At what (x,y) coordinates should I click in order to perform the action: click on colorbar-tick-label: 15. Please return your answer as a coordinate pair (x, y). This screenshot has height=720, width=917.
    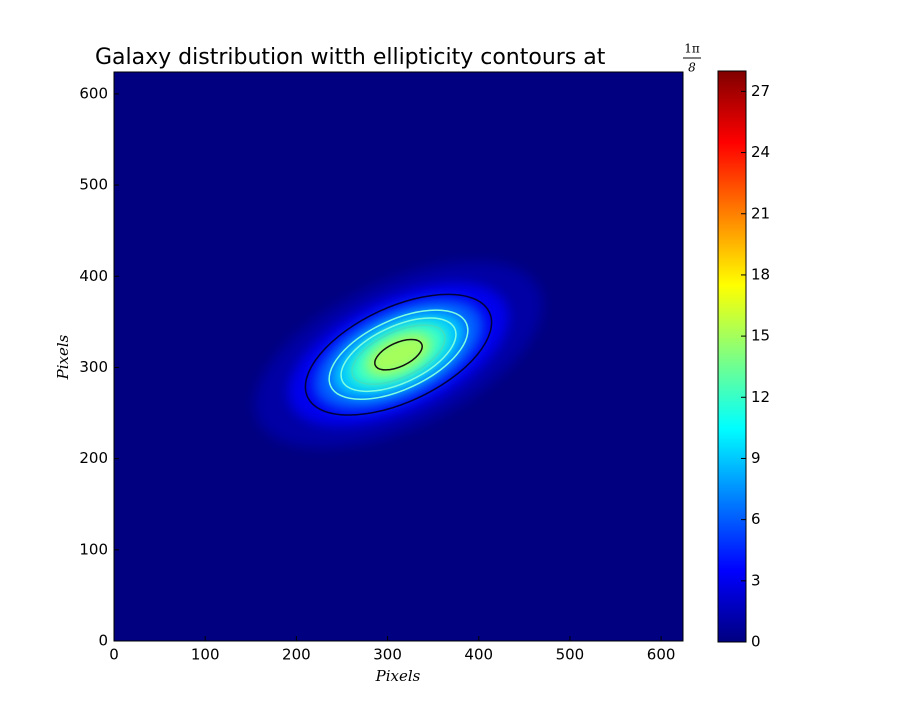
    Looking at the image, I should click on (760, 336).